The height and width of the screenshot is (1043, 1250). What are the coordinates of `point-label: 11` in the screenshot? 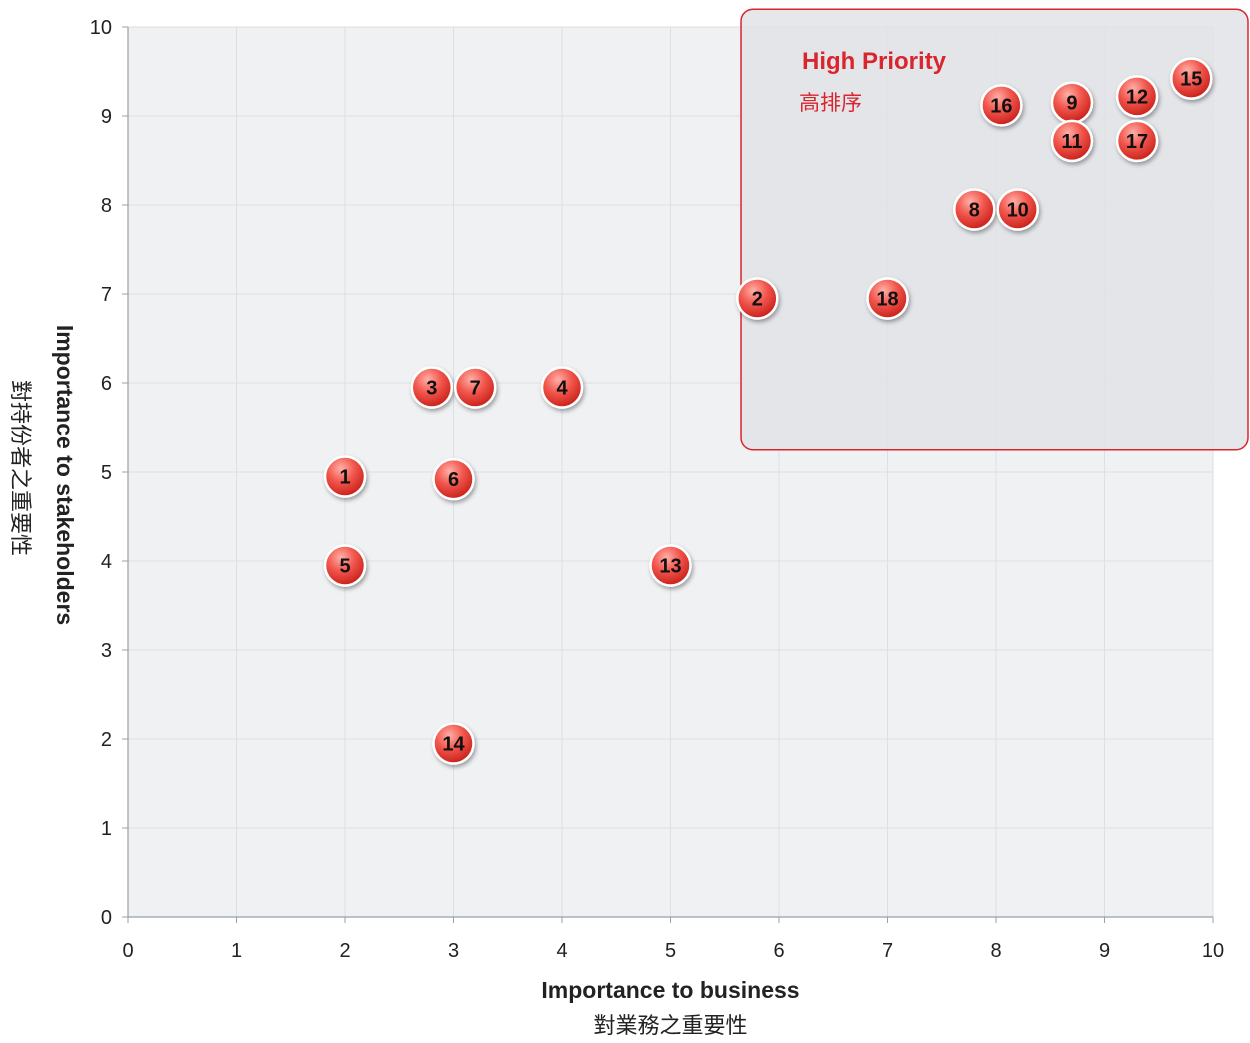 It's located at (1071, 142).